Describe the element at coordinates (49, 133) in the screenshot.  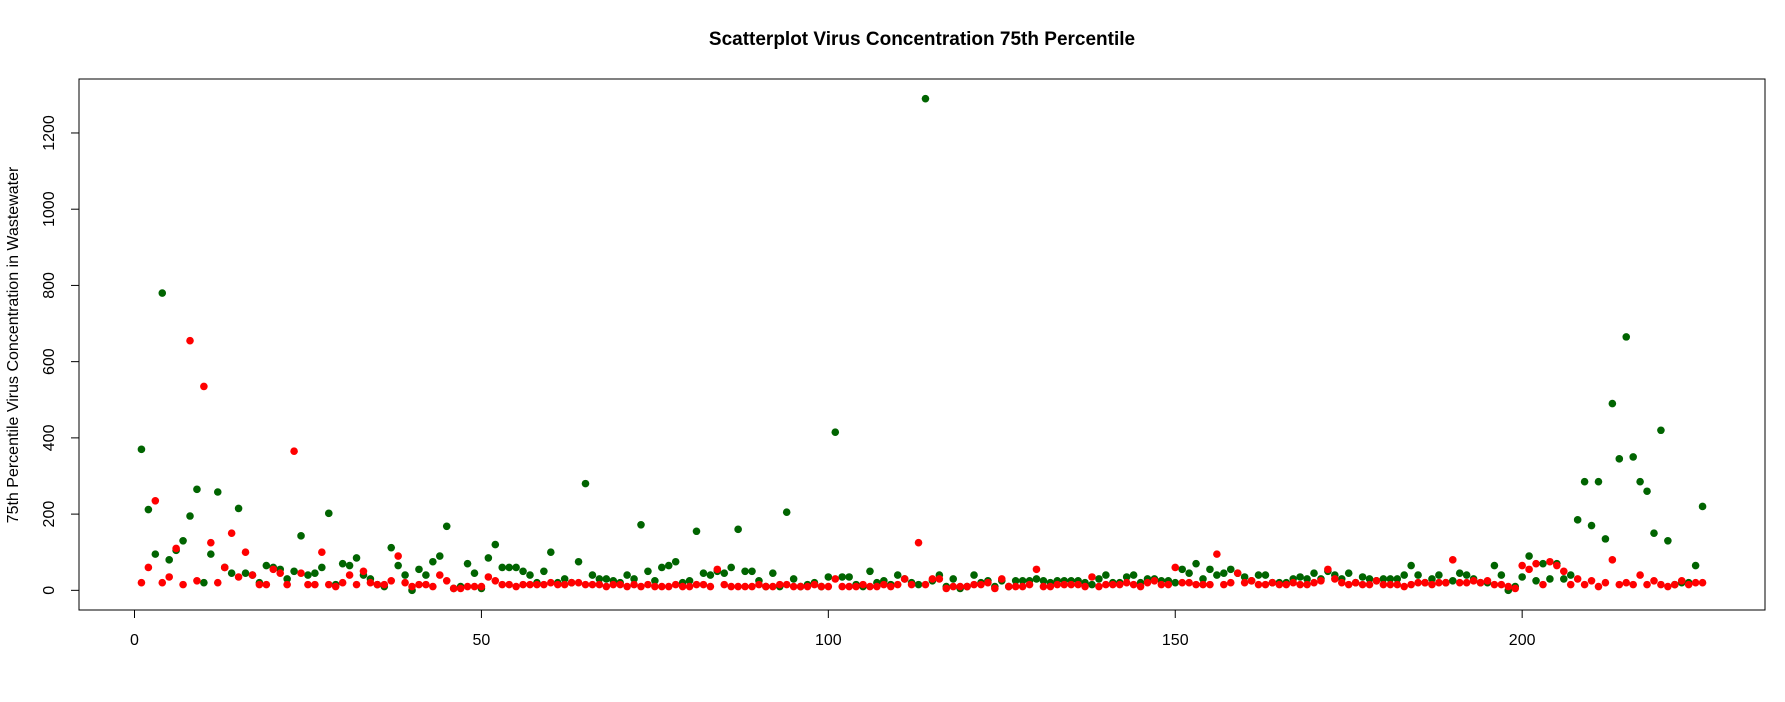
I see `y-tick-label: 1200` at that location.